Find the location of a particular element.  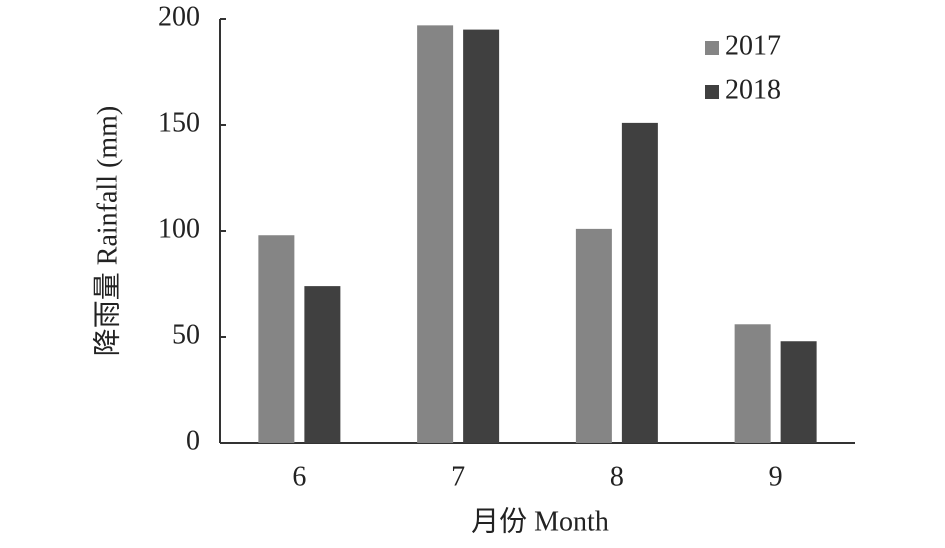

x-tick-label: 6 is located at coordinates (299, 476).